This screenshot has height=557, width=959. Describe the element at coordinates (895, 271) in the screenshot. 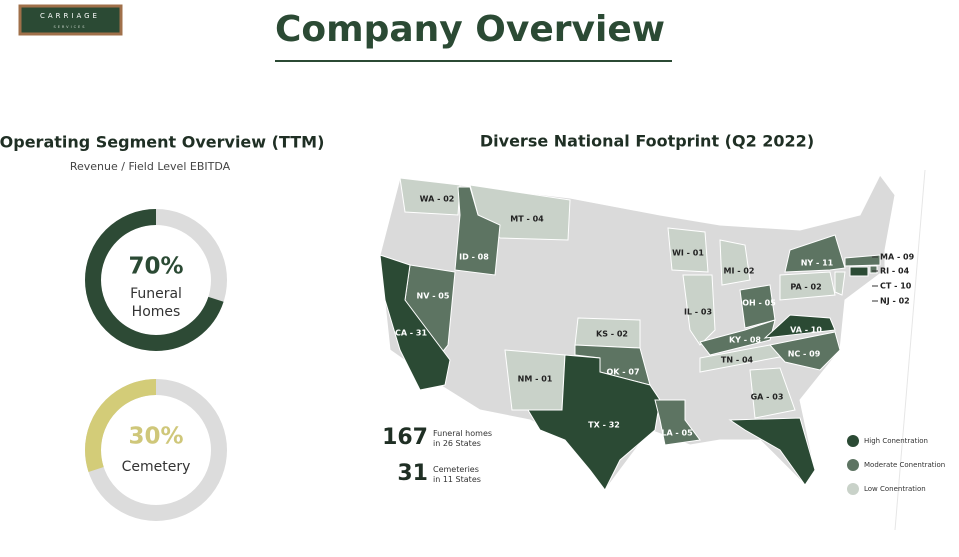

I see `state-label: RI - 04` at that location.